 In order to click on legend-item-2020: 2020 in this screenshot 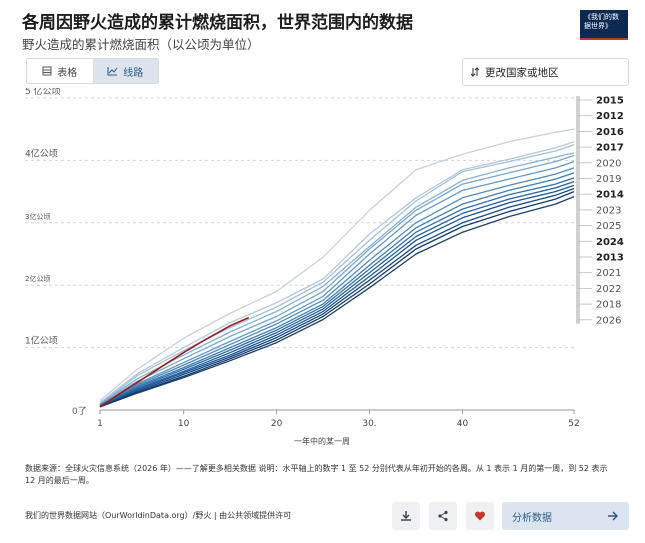, I will do `click(608, 163)`.